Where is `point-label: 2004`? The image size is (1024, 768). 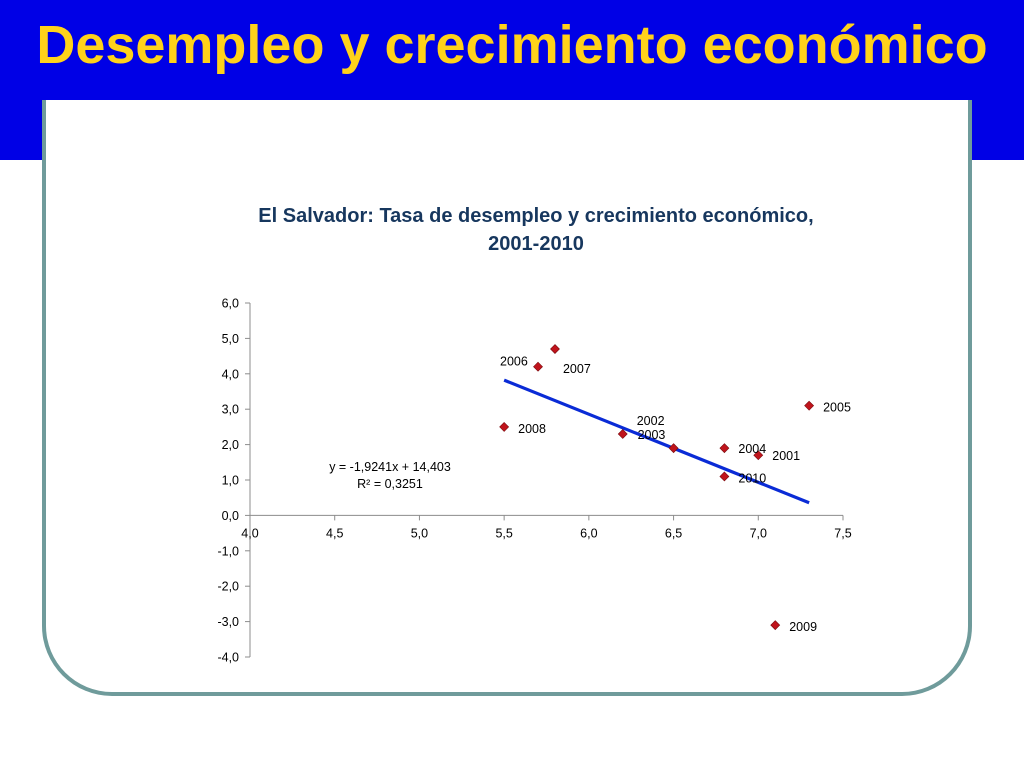
point-label: 2004 is located at coordinates (752, 449).